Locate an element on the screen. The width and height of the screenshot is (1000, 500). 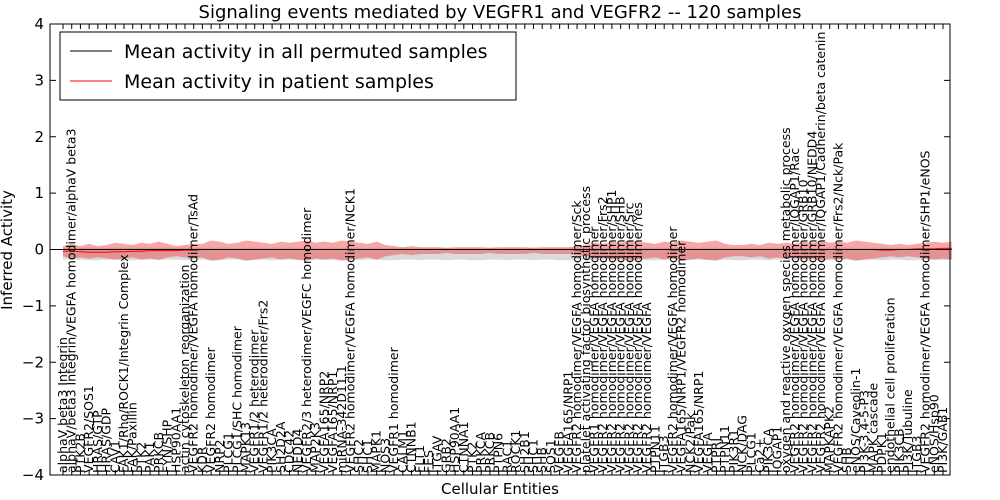
x-category-label: MAPKAPK2 is located at coordinates (829, 439).